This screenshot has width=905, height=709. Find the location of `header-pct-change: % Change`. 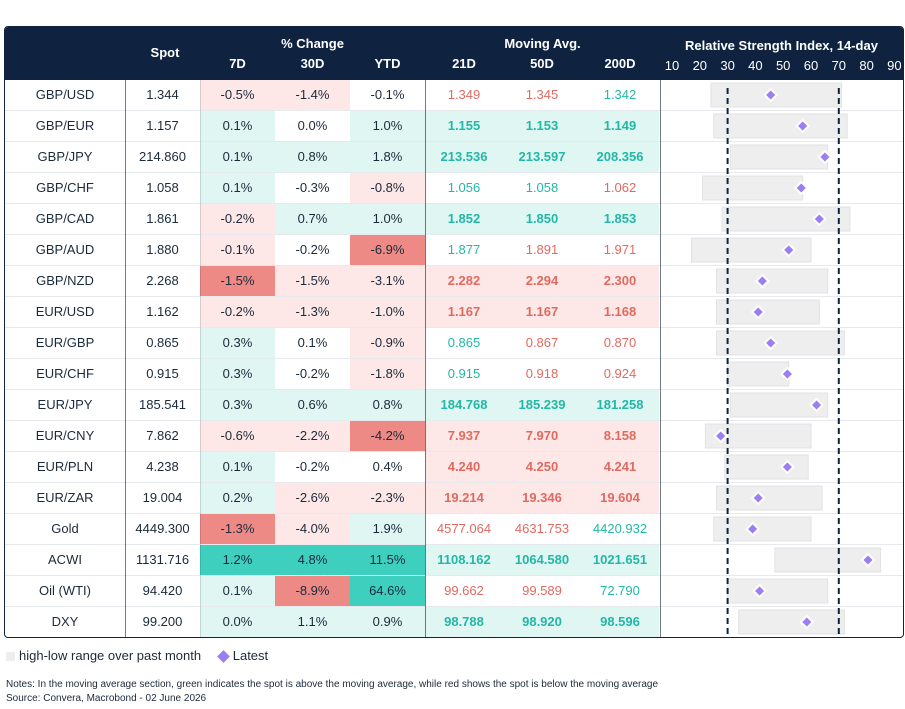

header-pct-change: % Change is located at coordinates (312, 43).